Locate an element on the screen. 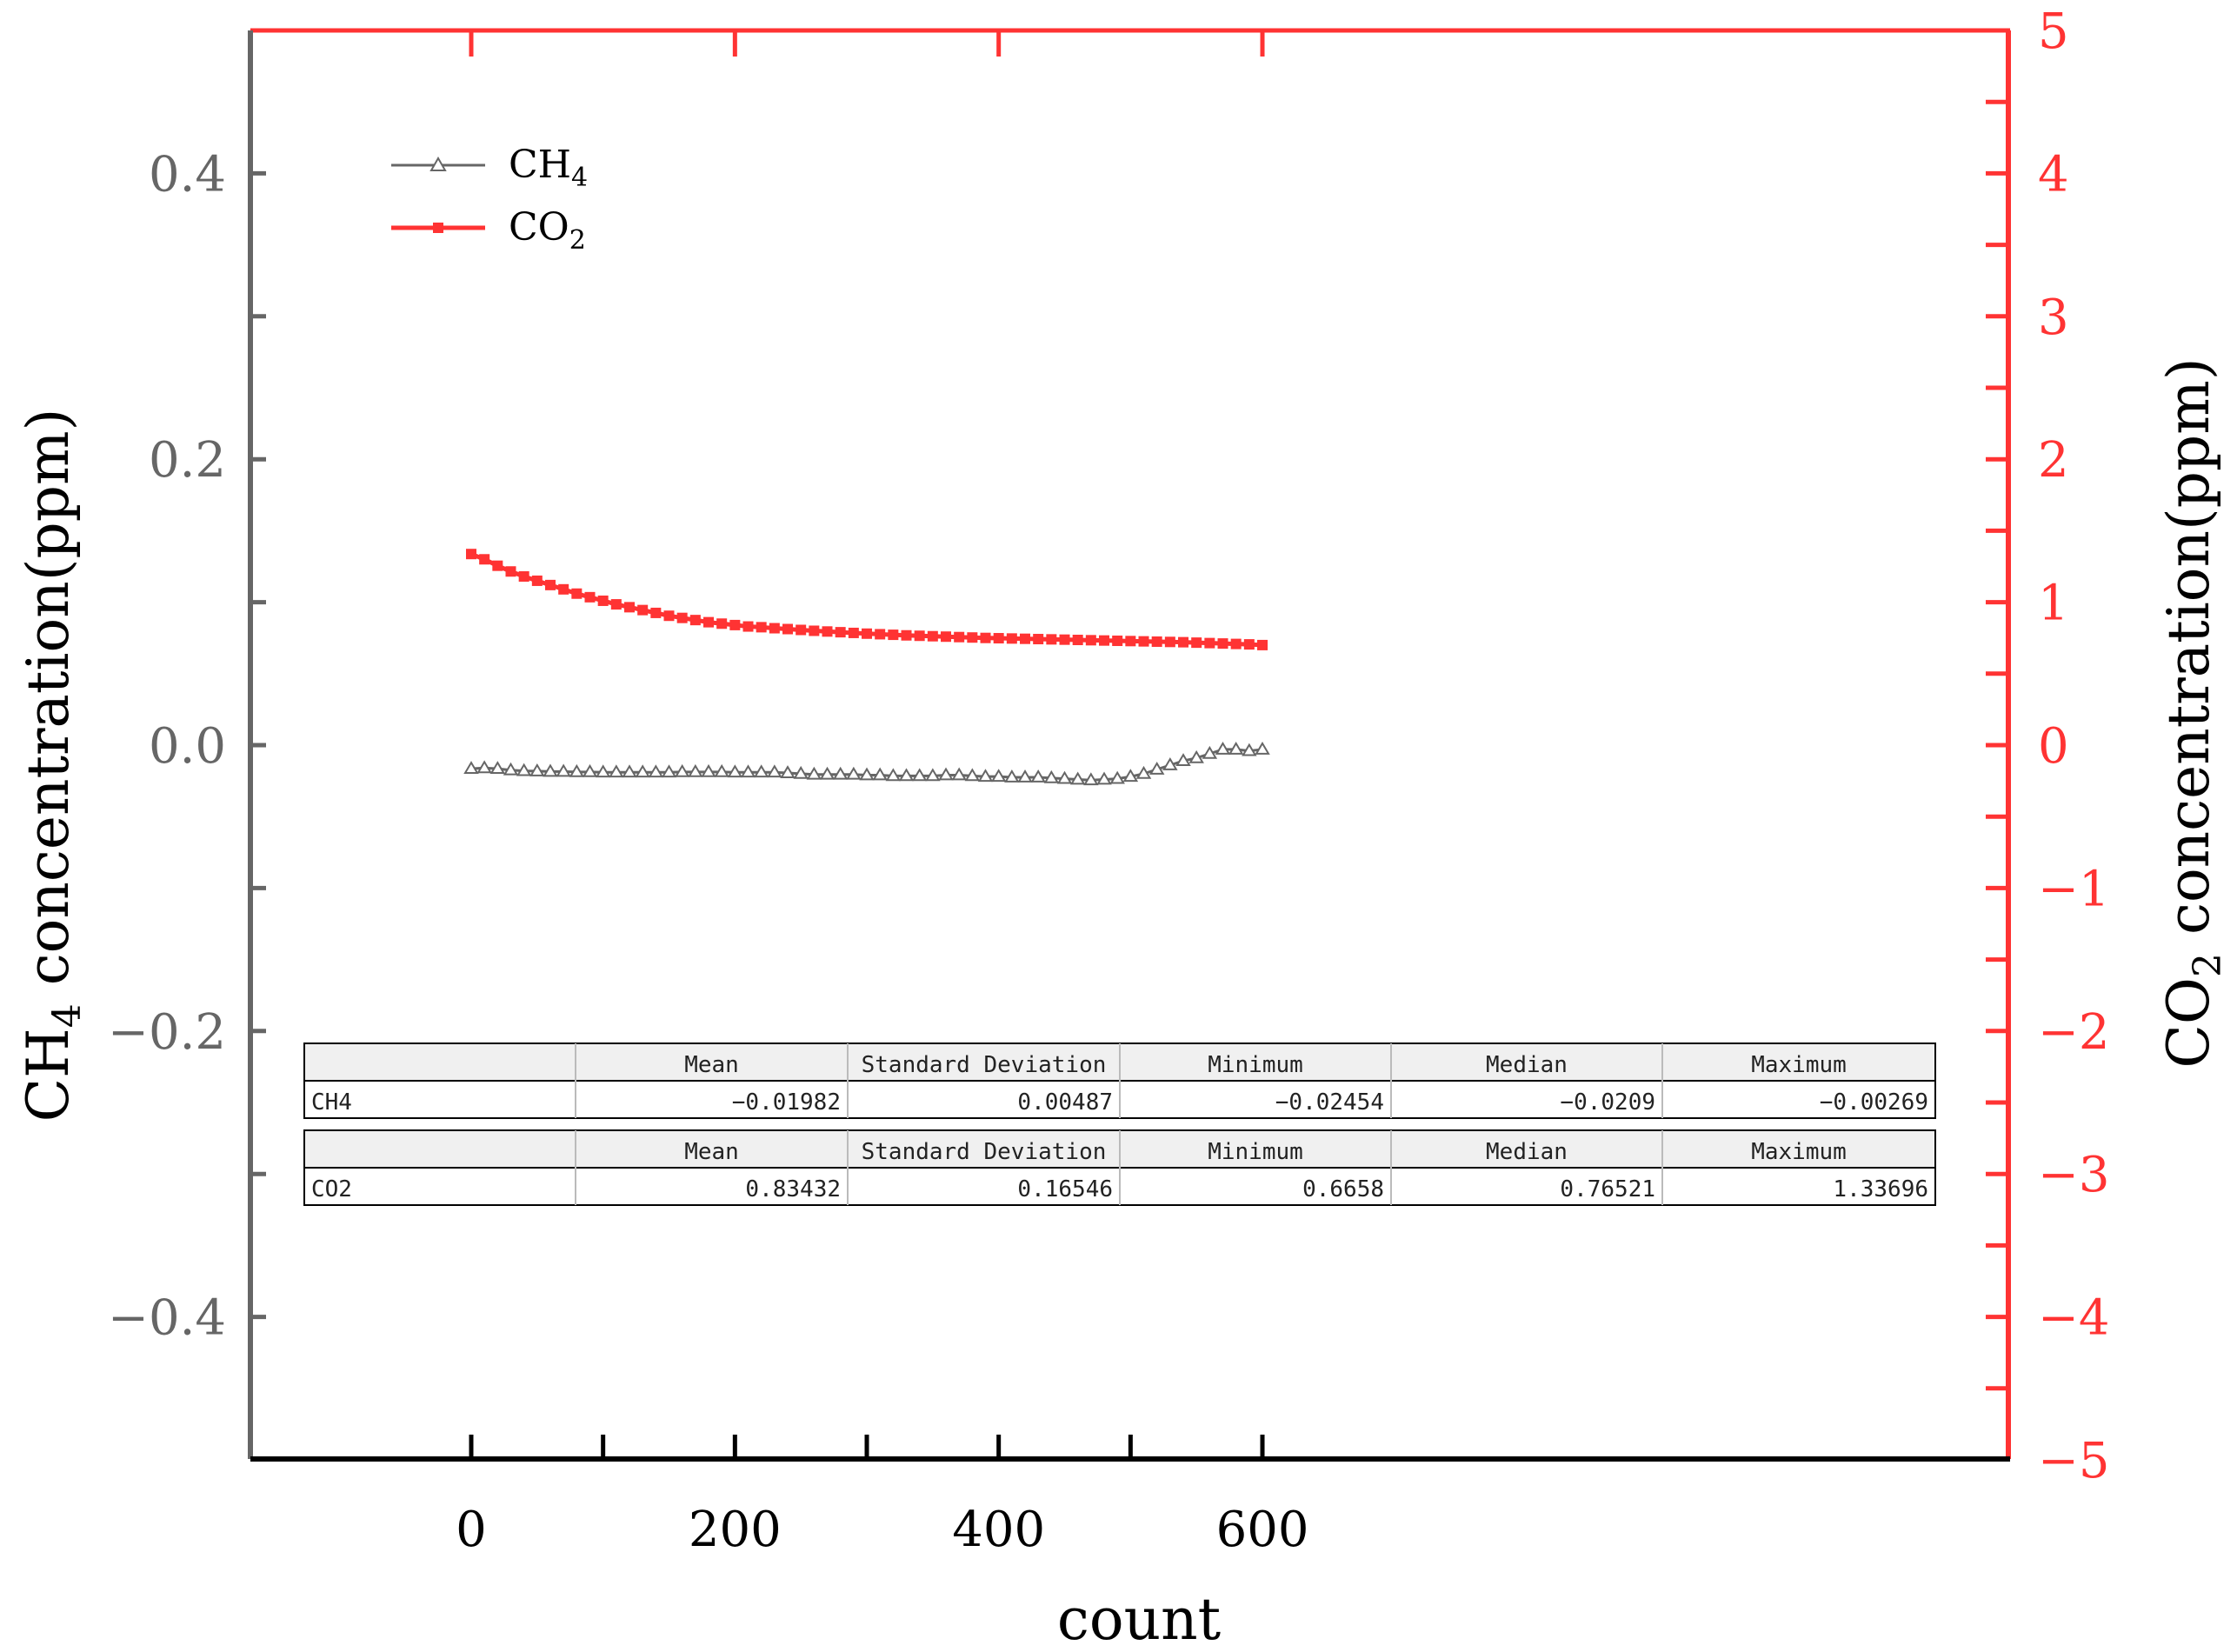 The height and width of the screenshot is (1652, 2237). right-tick-label: 5 is located at coordinates (2054, 31).